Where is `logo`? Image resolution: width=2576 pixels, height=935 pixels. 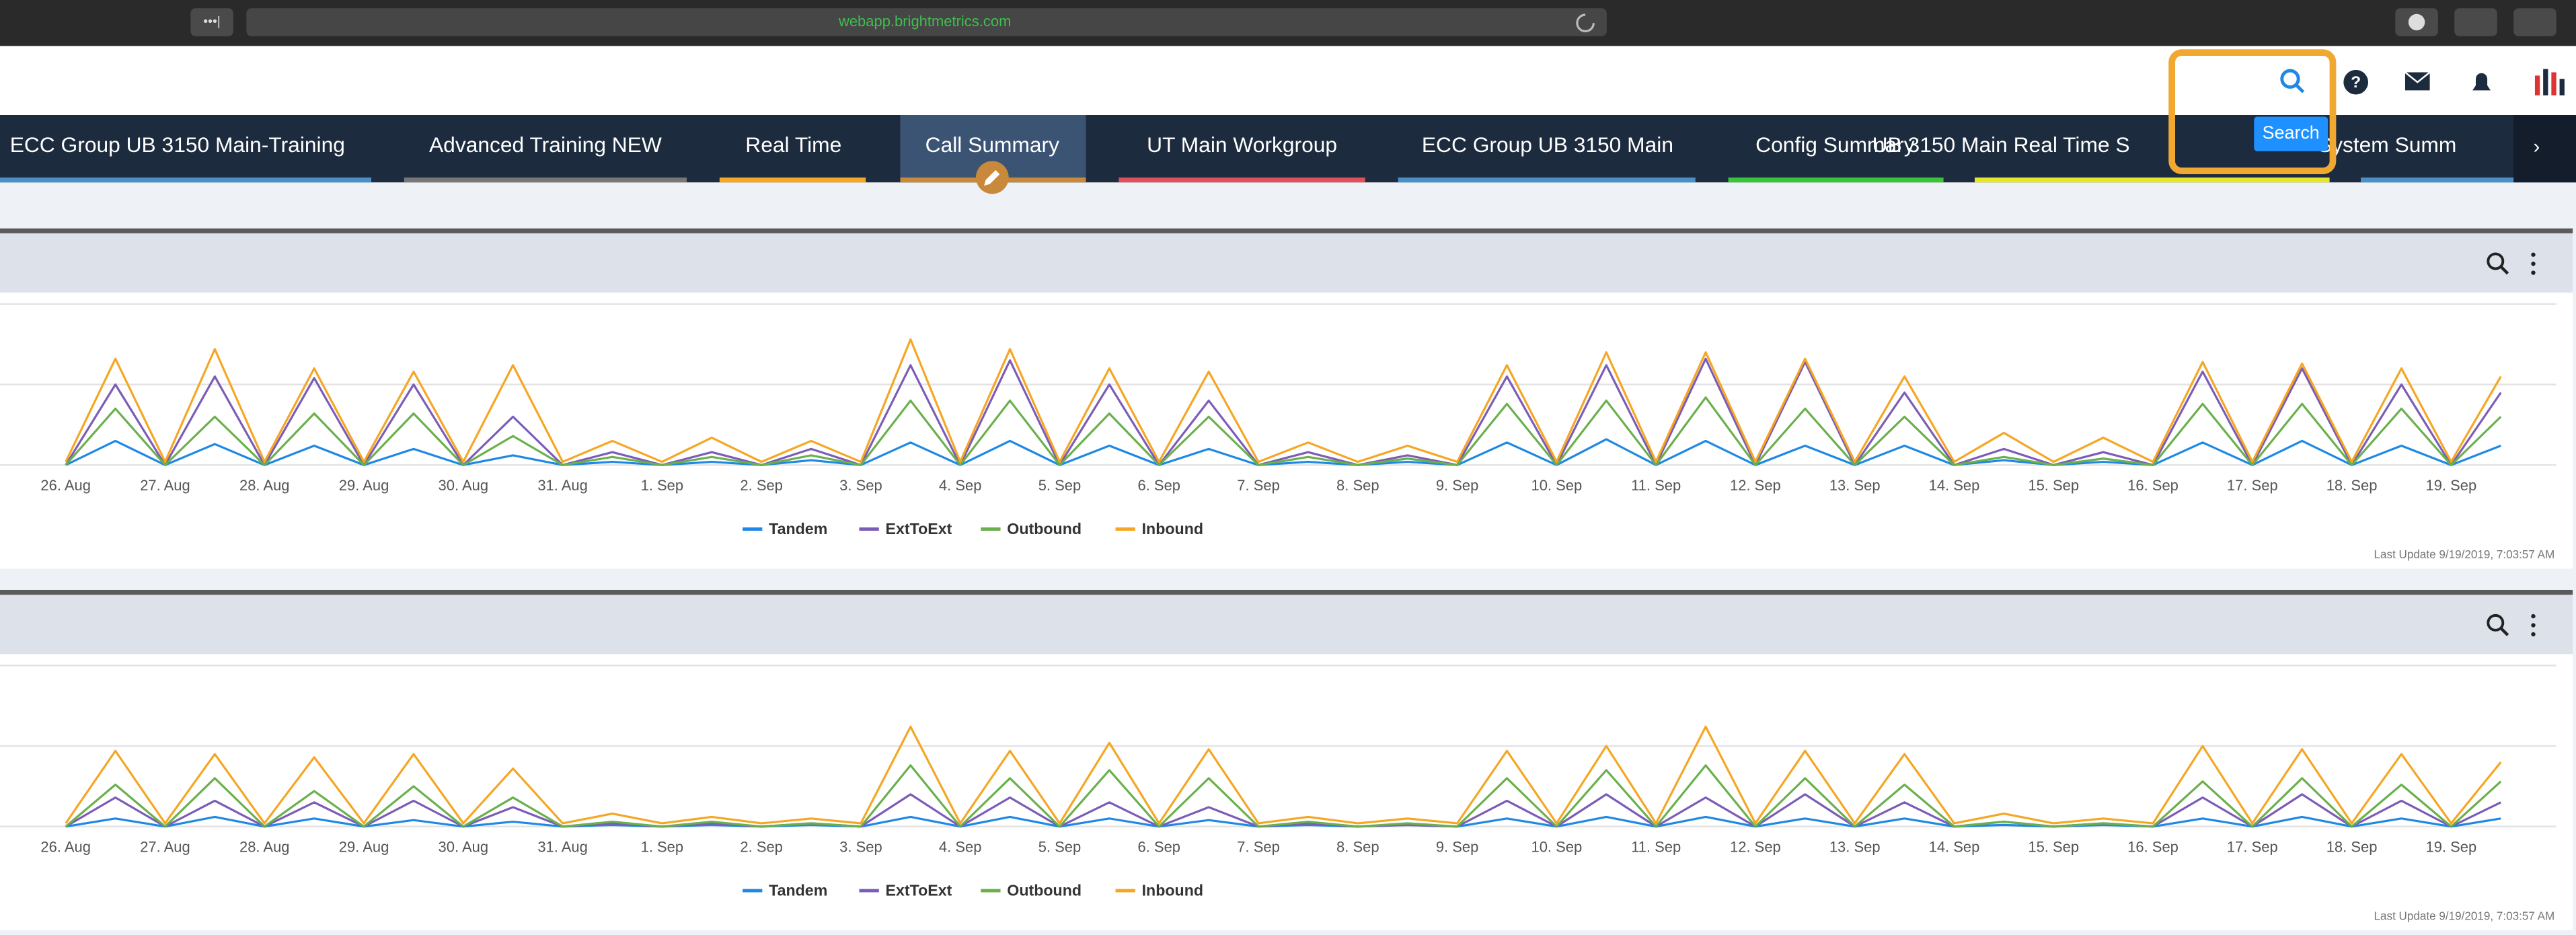
logo is located at coordinates (2549, 82).